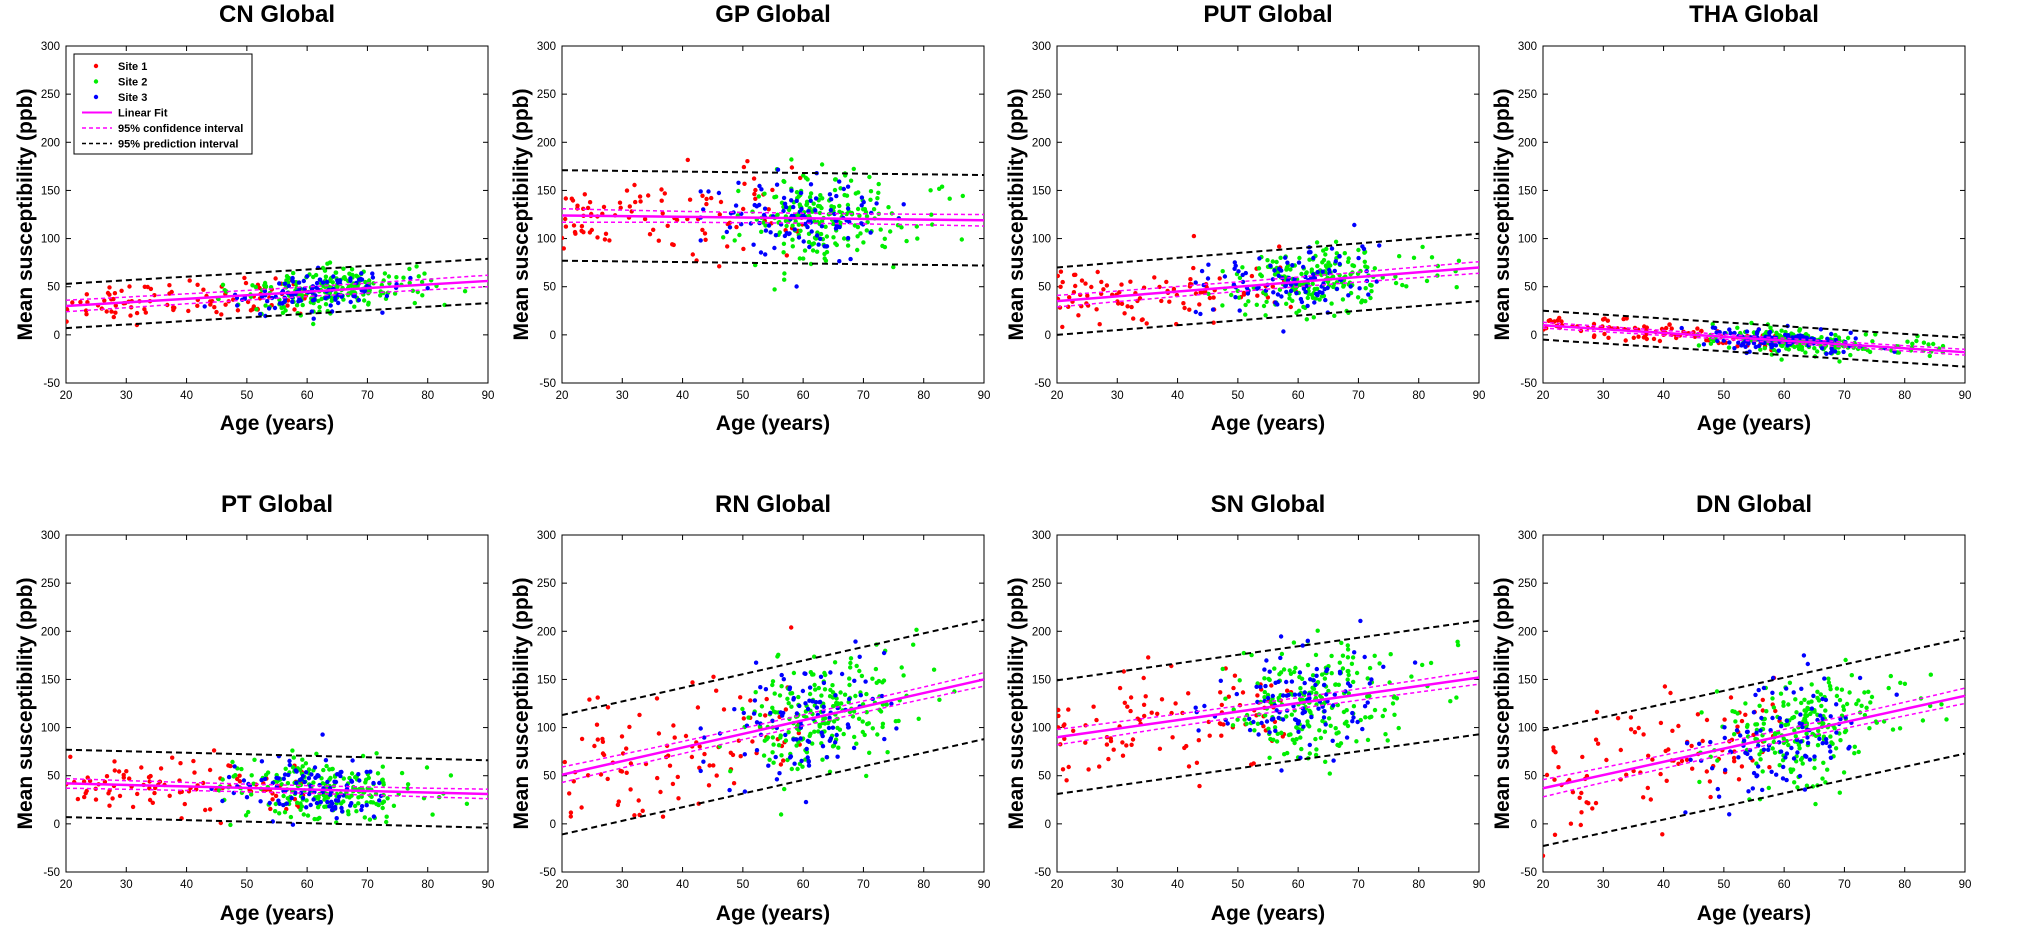 The width and height of the screenshot is (2038, 929). What do you see at coordinates (1268, 707) in the screenshot?
I see `linear-fit-line` at bounding box center [1268, 707].